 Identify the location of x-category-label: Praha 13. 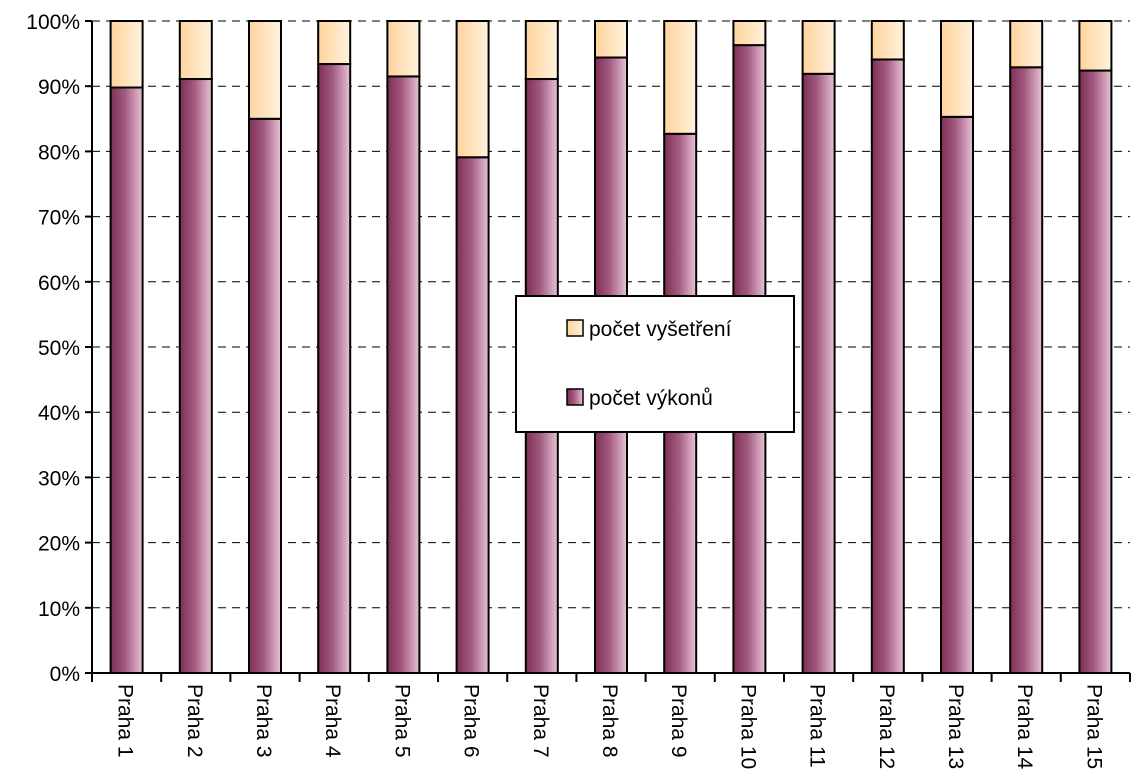
(955, 726).